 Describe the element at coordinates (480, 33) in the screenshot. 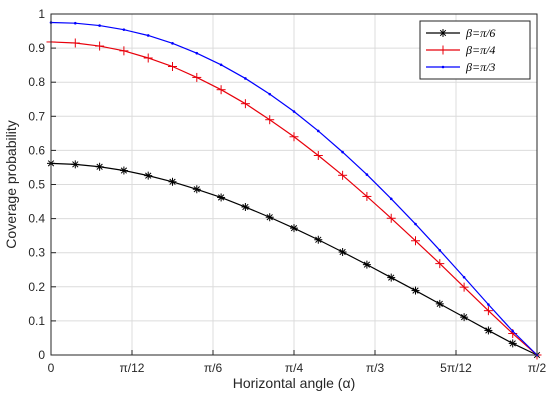

I see `legend-label: β=π/6` at that location.